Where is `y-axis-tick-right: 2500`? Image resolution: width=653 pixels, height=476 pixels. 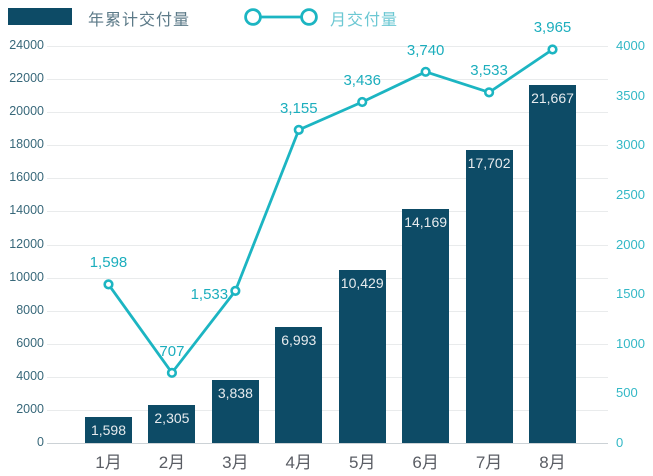
y-axis-tick-right: 2500 is located at coordinates (630, 194).